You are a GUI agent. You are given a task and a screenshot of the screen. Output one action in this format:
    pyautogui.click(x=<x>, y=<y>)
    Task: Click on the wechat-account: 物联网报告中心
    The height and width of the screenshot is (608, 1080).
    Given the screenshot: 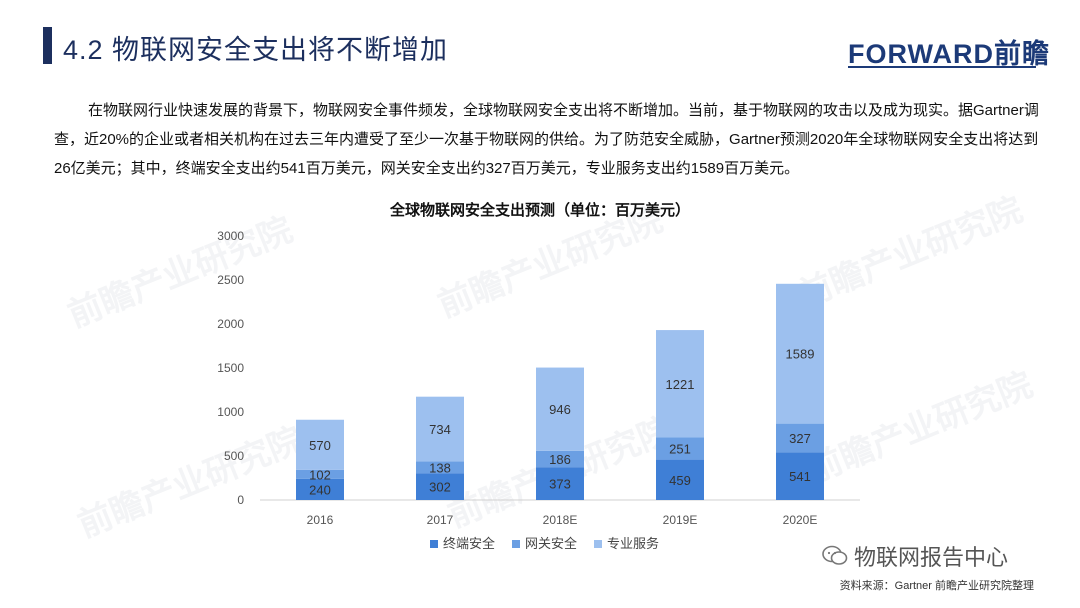 What is the action you would take?
    pyautogui.click(x=915, y=556)
    